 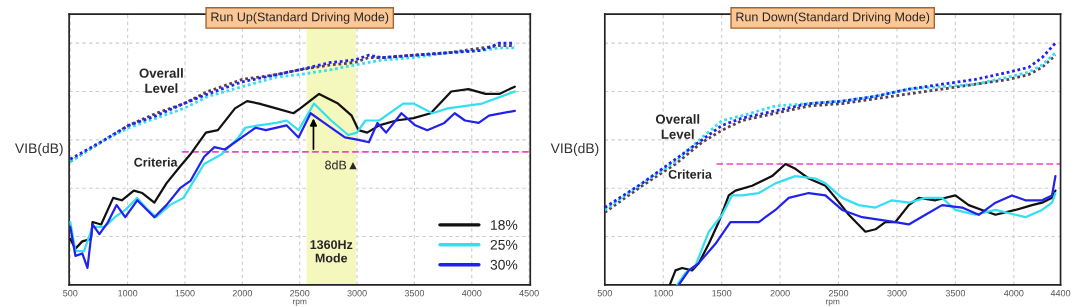 What do you see at coordinates (1060, 293) in the screenshot?
I see `x-tick-label: 4400` at bounding box center [1060, 293].